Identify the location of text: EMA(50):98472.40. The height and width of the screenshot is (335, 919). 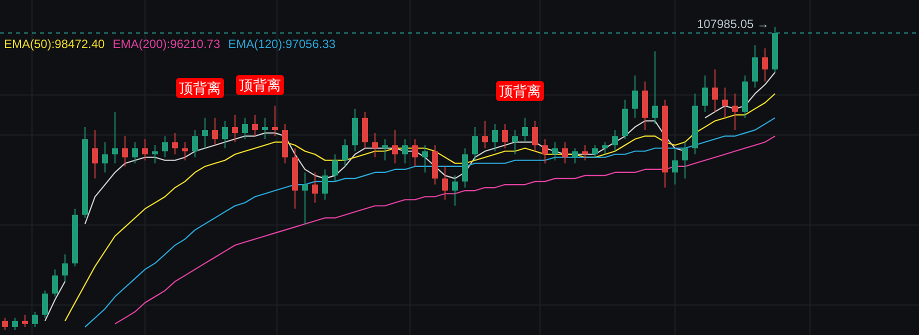
(55, 44).